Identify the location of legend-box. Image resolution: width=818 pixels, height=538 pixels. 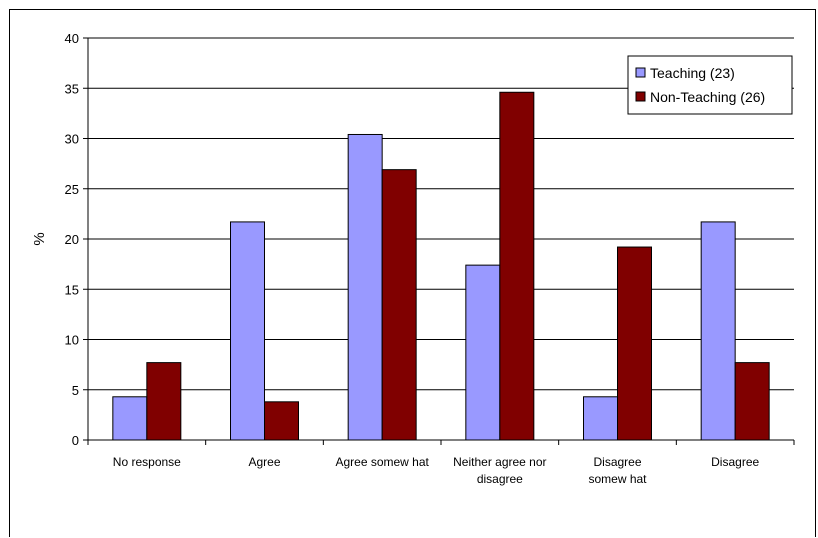
(710, 85).